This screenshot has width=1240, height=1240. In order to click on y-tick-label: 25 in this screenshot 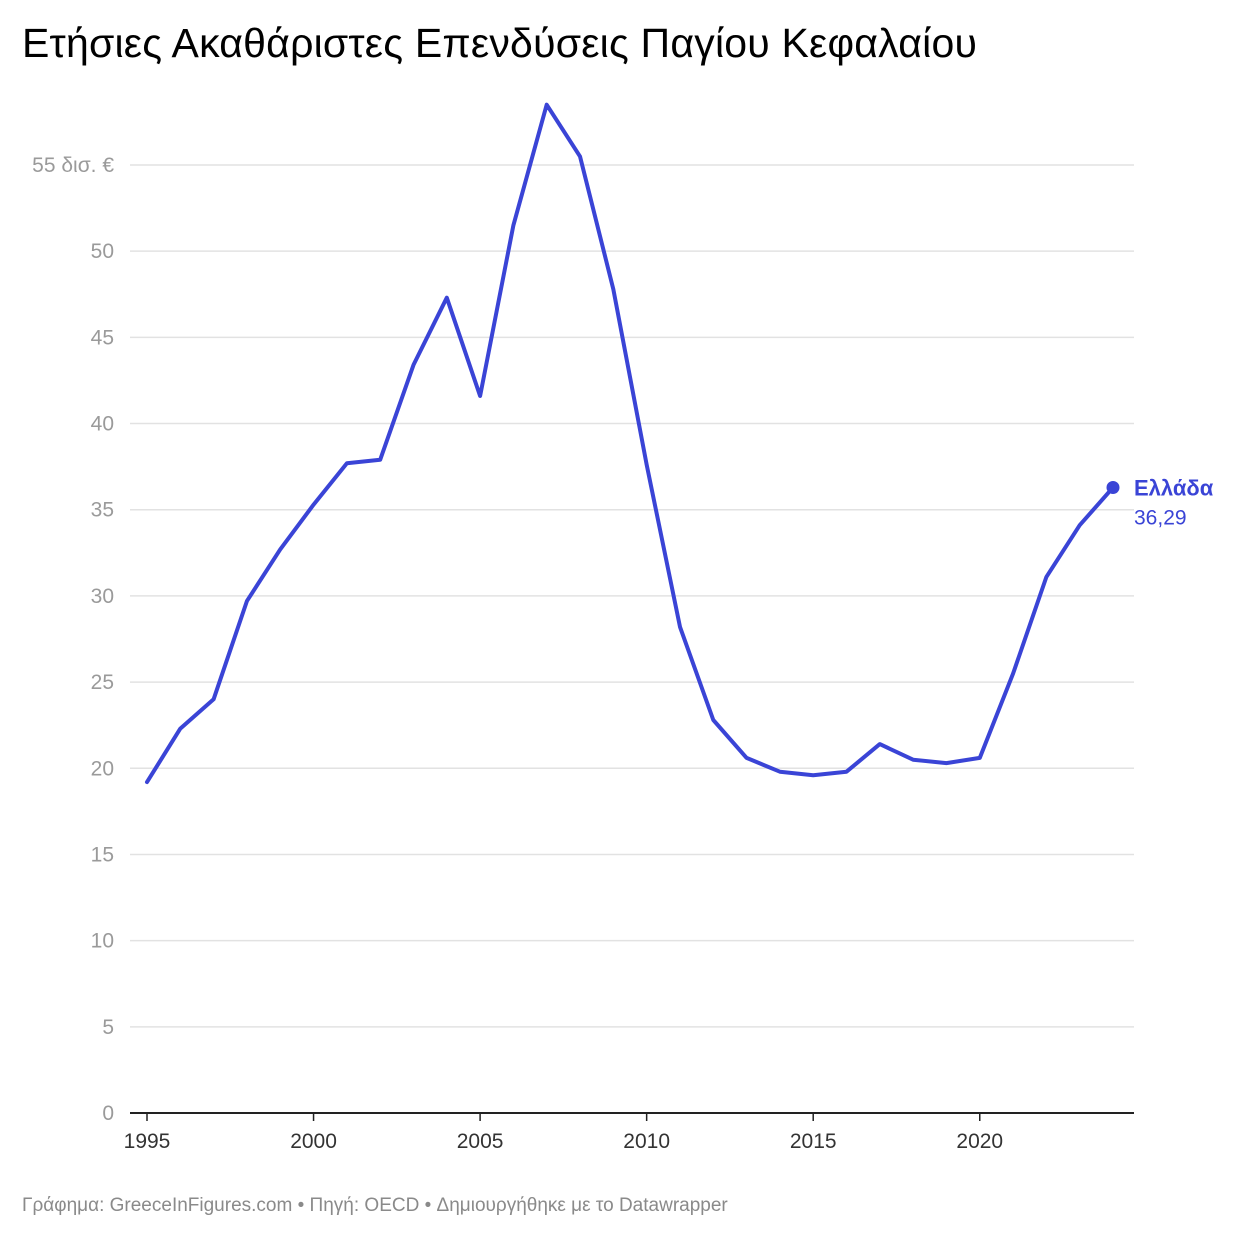, I will do `click(102, 682)`.